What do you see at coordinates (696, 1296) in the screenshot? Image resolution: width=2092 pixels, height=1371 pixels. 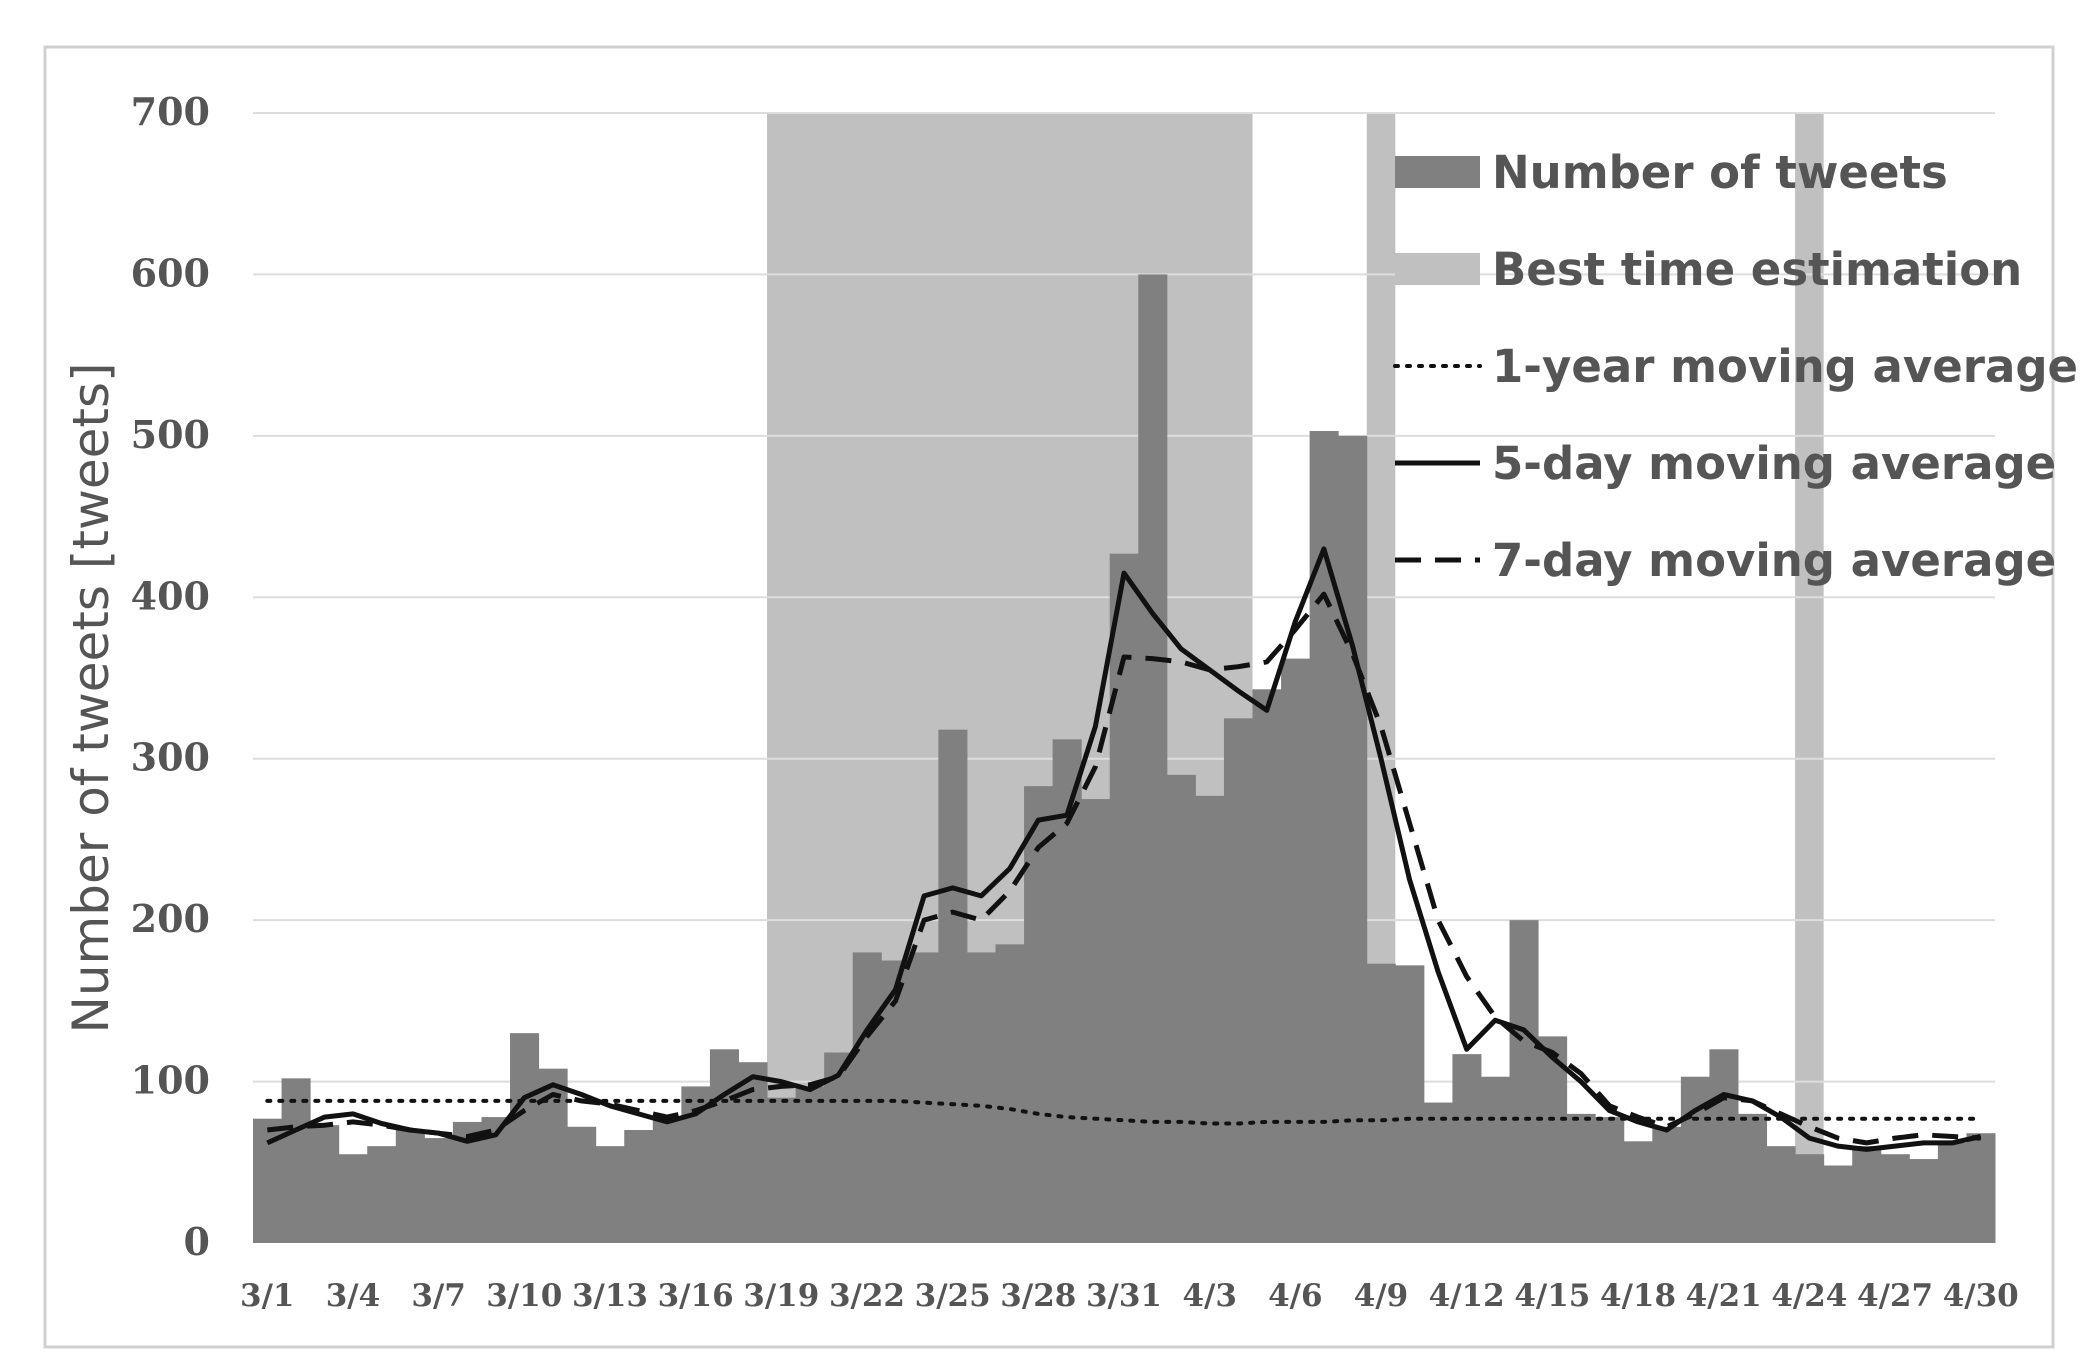 I see `x-tick-3-16: 3/16` at bounding box center [696, 1296].